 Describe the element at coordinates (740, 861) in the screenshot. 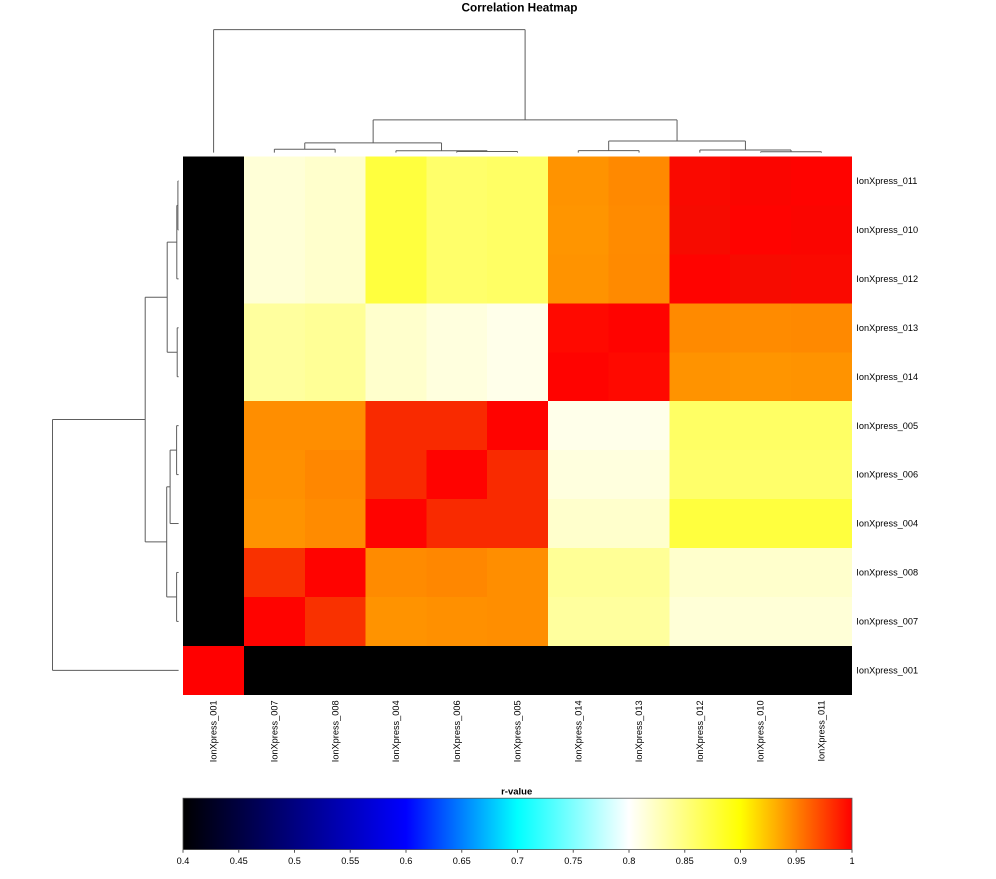

I see `svg-text: 0.9` at that location.